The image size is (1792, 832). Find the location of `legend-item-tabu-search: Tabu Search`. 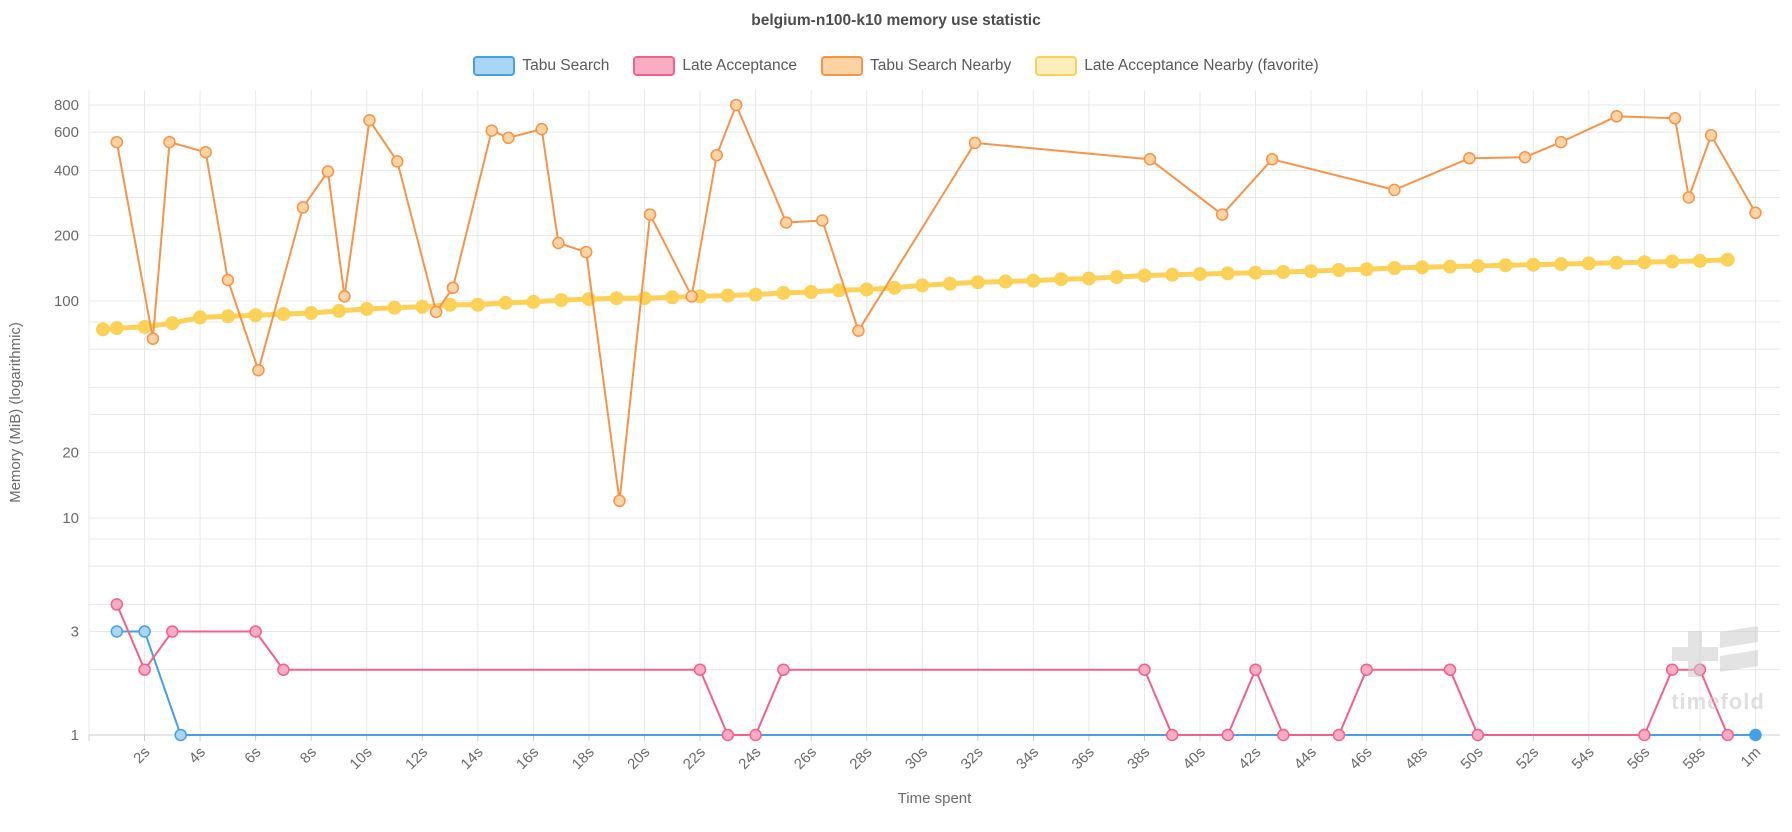

legend-item-tabu-search: Tabu Search is located at coordinates (541, 66).